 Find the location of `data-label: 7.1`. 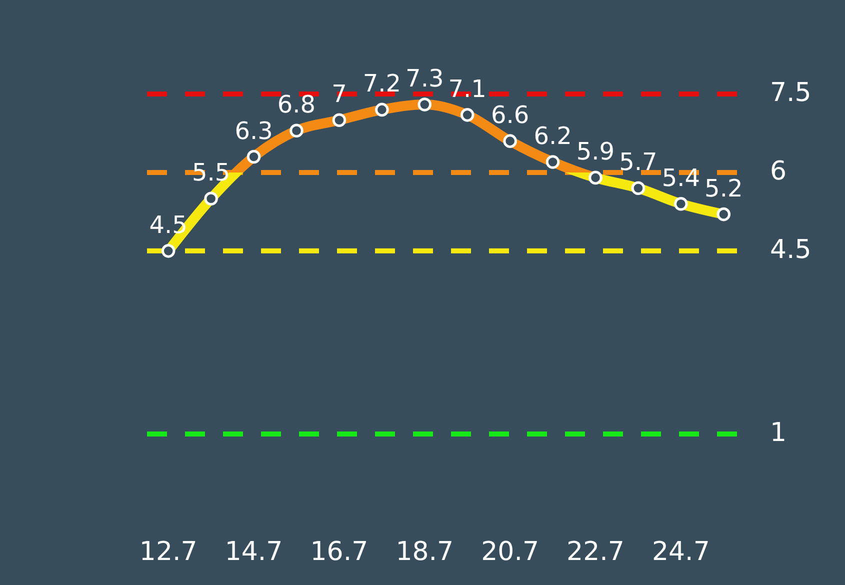

data-label: 7.1 is located at coordinates (467, 88).